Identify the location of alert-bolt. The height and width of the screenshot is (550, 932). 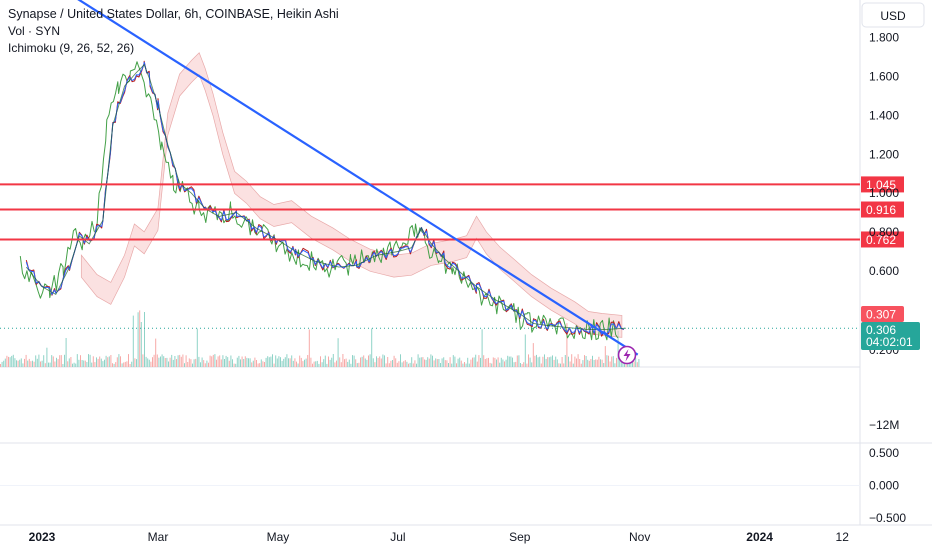
(627, 355).